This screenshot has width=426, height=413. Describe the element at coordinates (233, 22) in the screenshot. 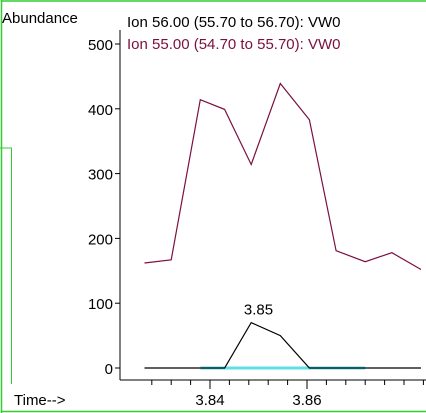

I see `legend-series-1: Ion 56.00 (55.70 to 56.70): VW0` at that location.